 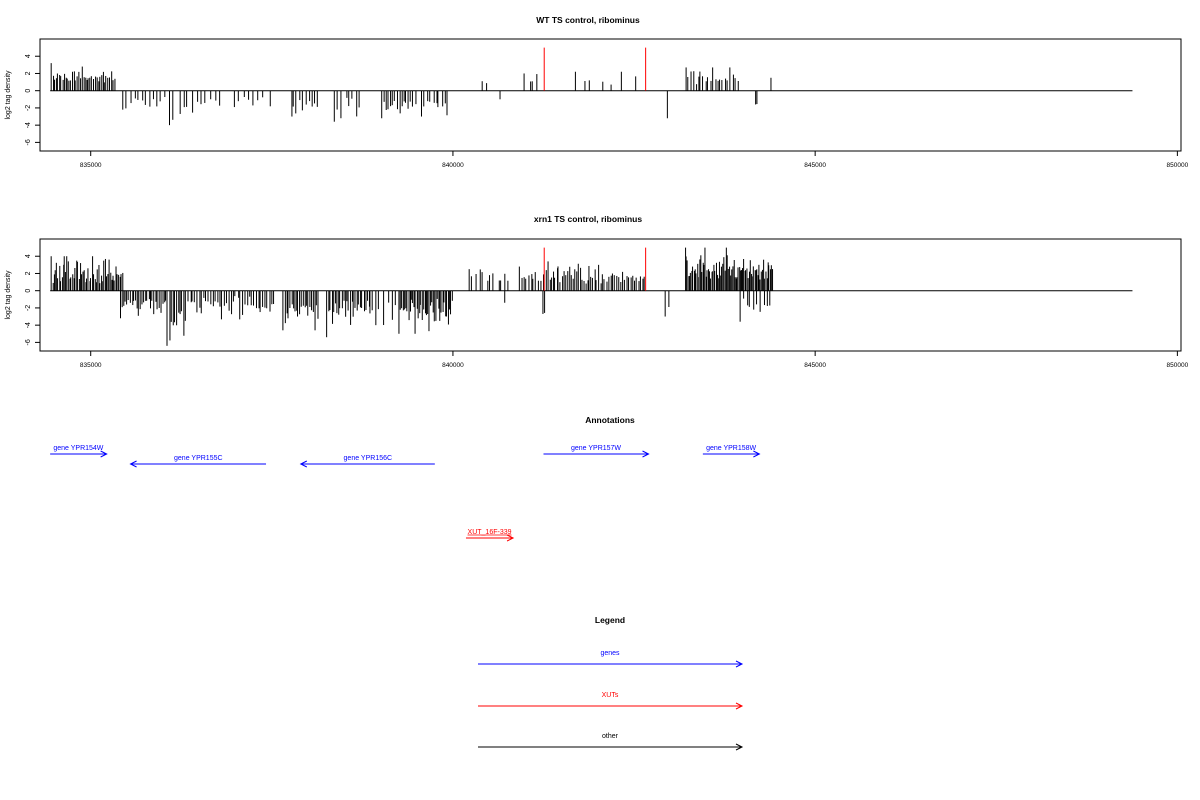 I want to click on xrn1-x-tick-label: 835000, so click(x=91, y=365).